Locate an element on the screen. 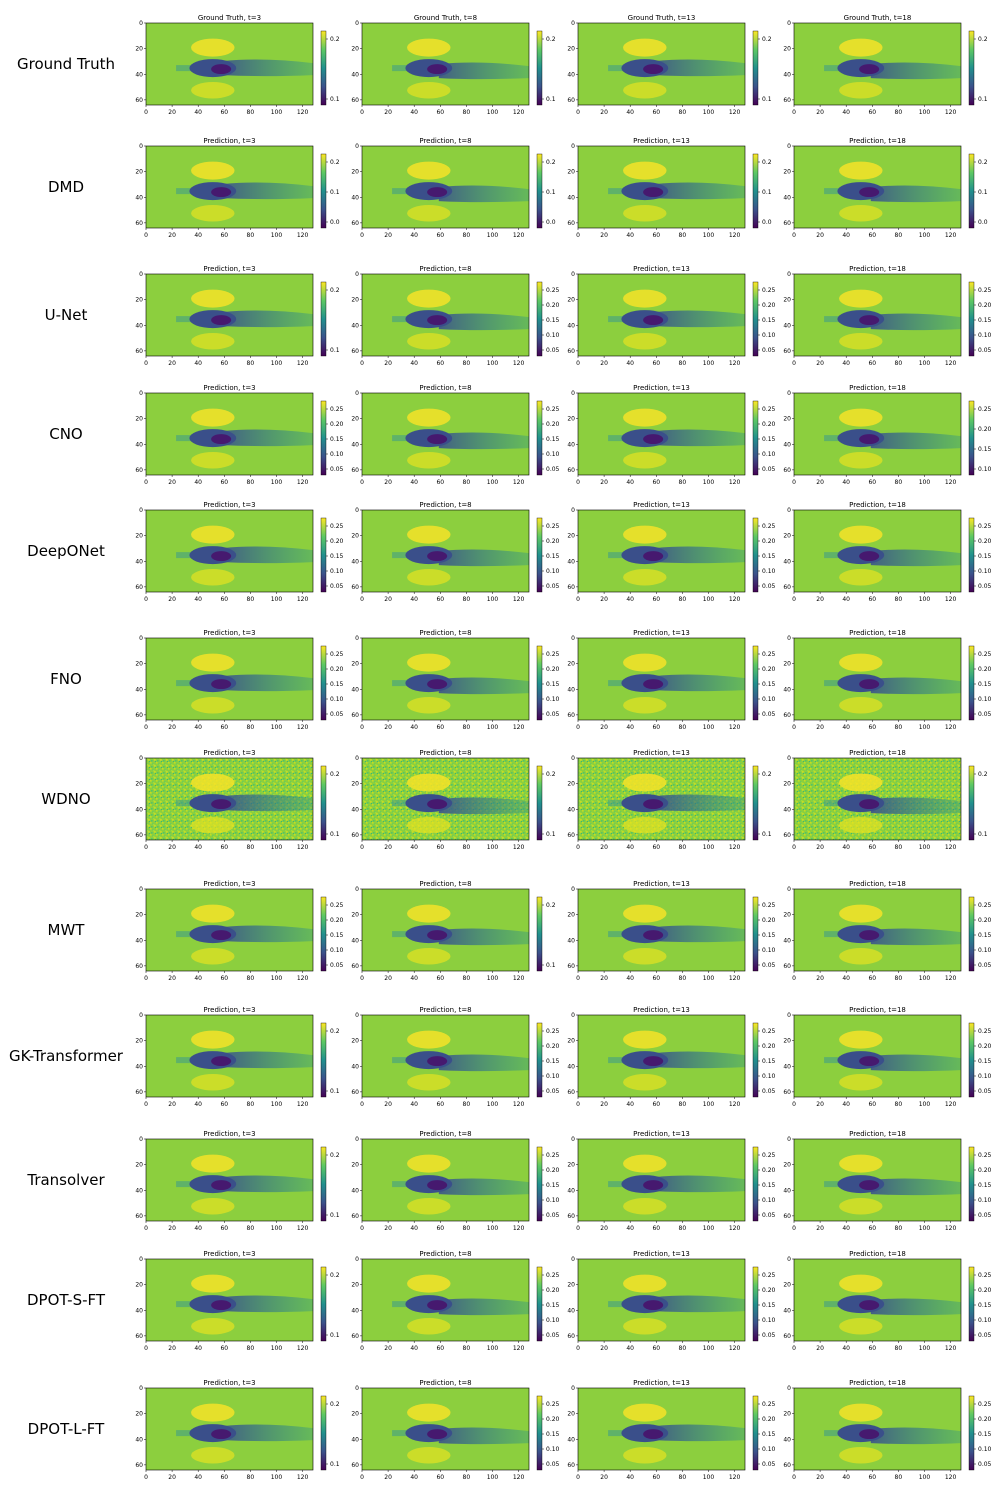 This screenshot has height=1496, width=997. panel-title: Prediction, t=13 is located at coordinates (661, 884).